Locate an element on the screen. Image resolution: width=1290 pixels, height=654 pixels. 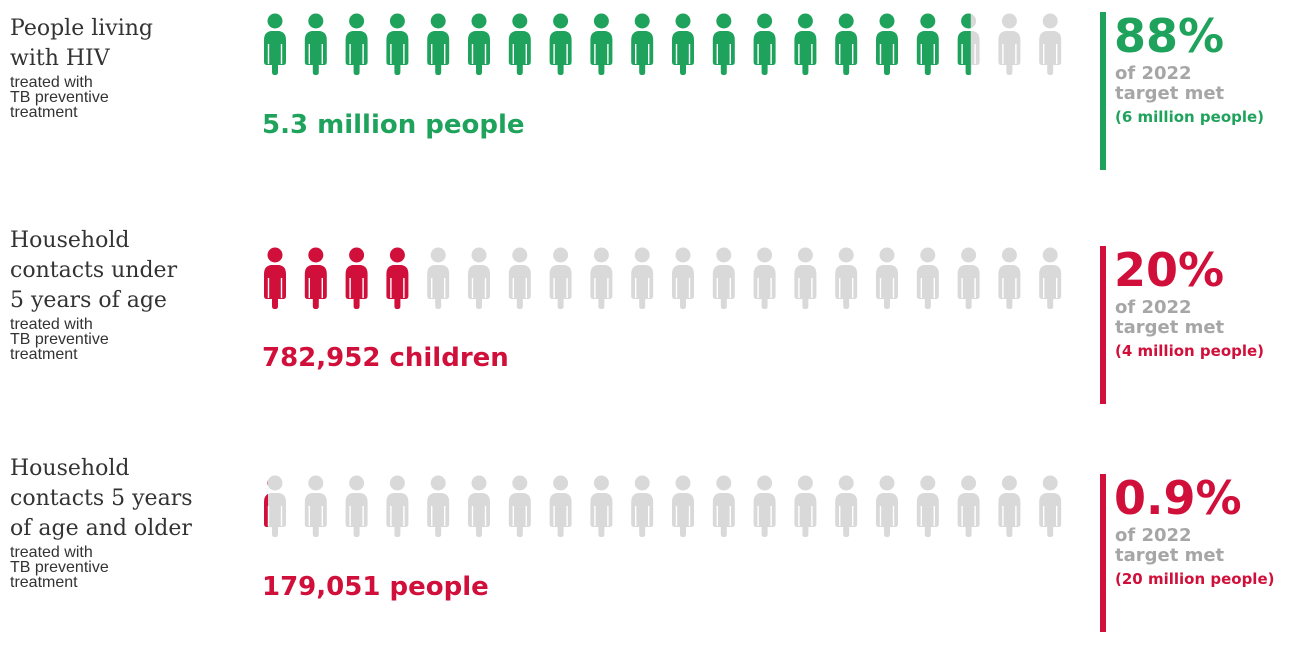
row-label-main: Household contacts under 5 years of age is located at coordinates (135, 271).